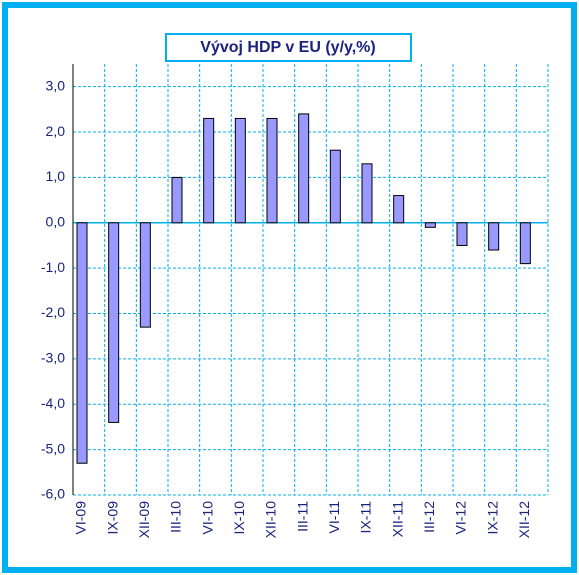 The image size is (579, 575). I want to click on y-tick-label: 3,0, so click(56, 85).